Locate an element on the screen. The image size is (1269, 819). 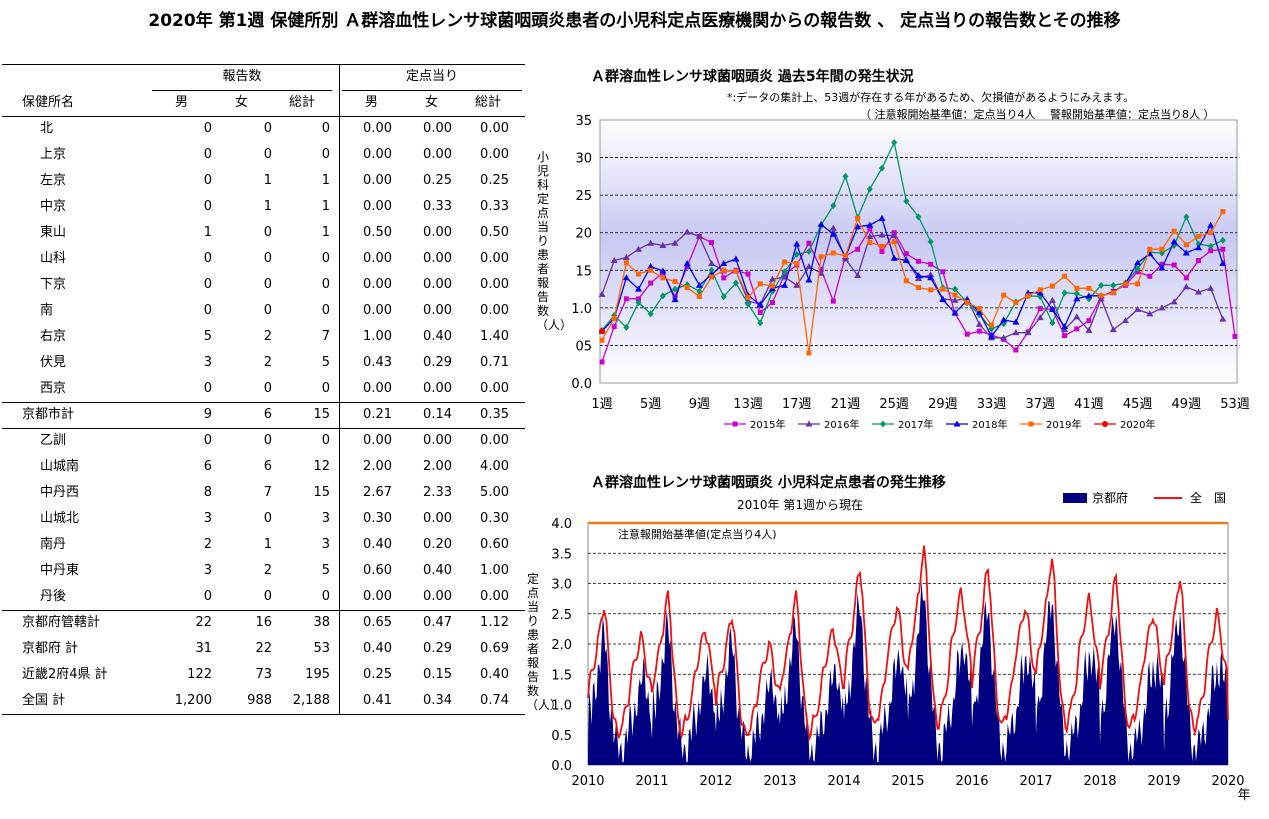
cell-pt: 1.12 is located at coordinates (494, 622).